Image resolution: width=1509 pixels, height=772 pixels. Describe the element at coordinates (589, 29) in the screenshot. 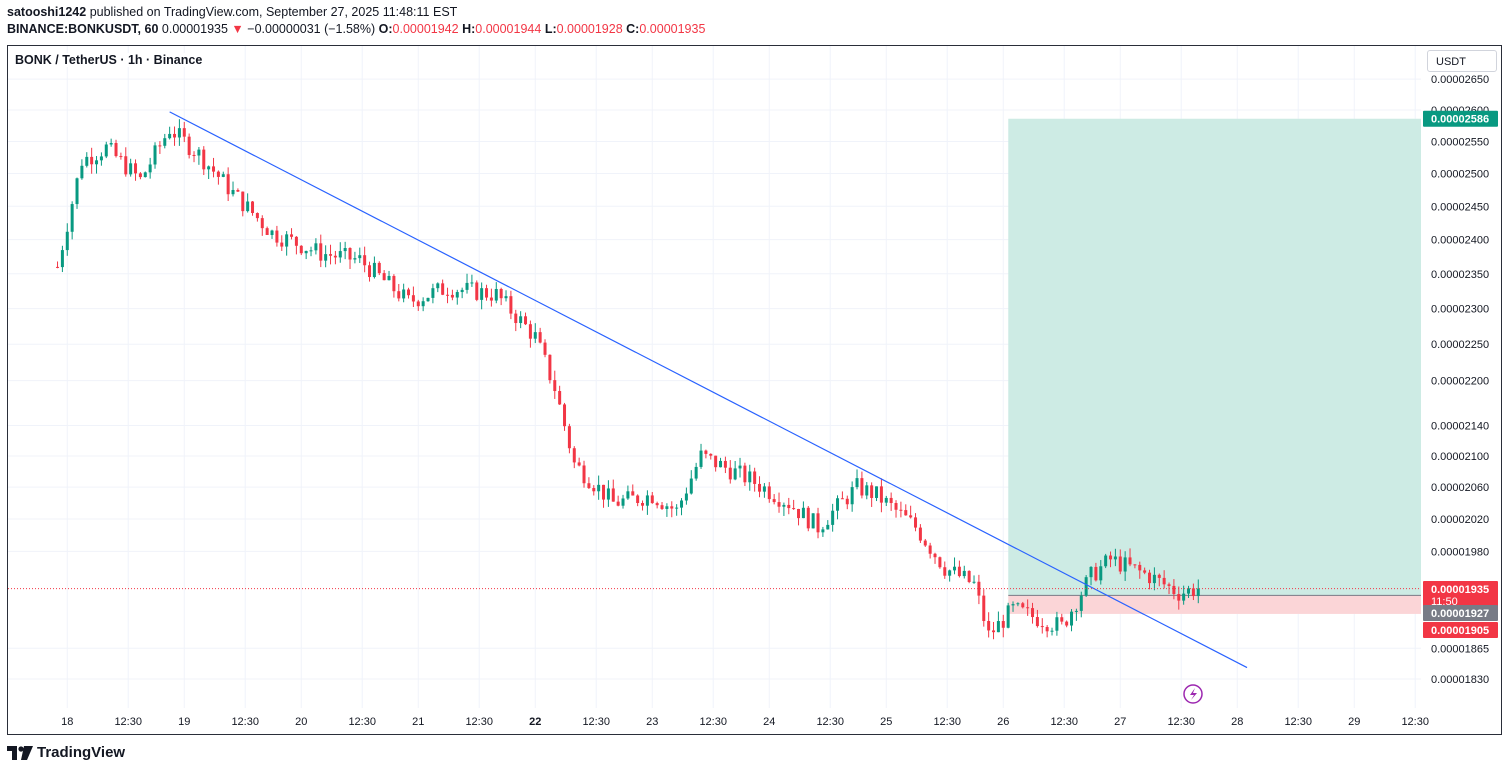

I see `low-value: 0.00001928` at that location.